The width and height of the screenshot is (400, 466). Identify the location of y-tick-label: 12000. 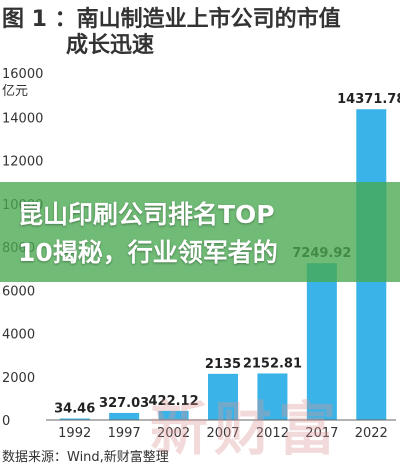
(22, 162).